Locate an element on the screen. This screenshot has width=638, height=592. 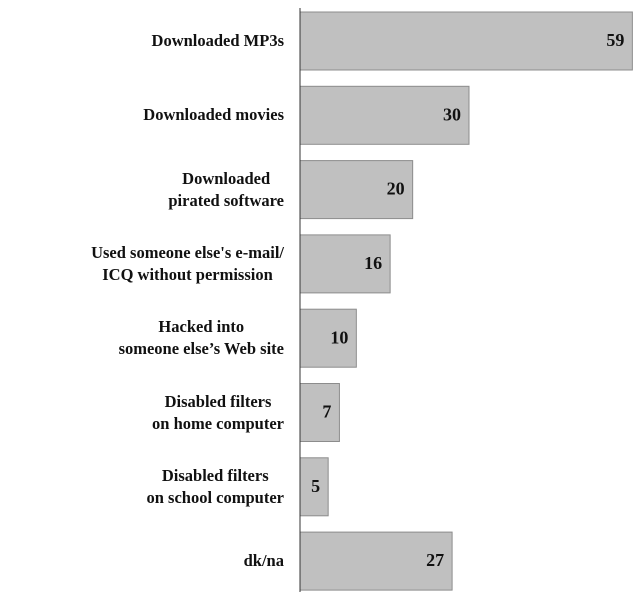
value-label: 5 is located at coordinates (315, 486).